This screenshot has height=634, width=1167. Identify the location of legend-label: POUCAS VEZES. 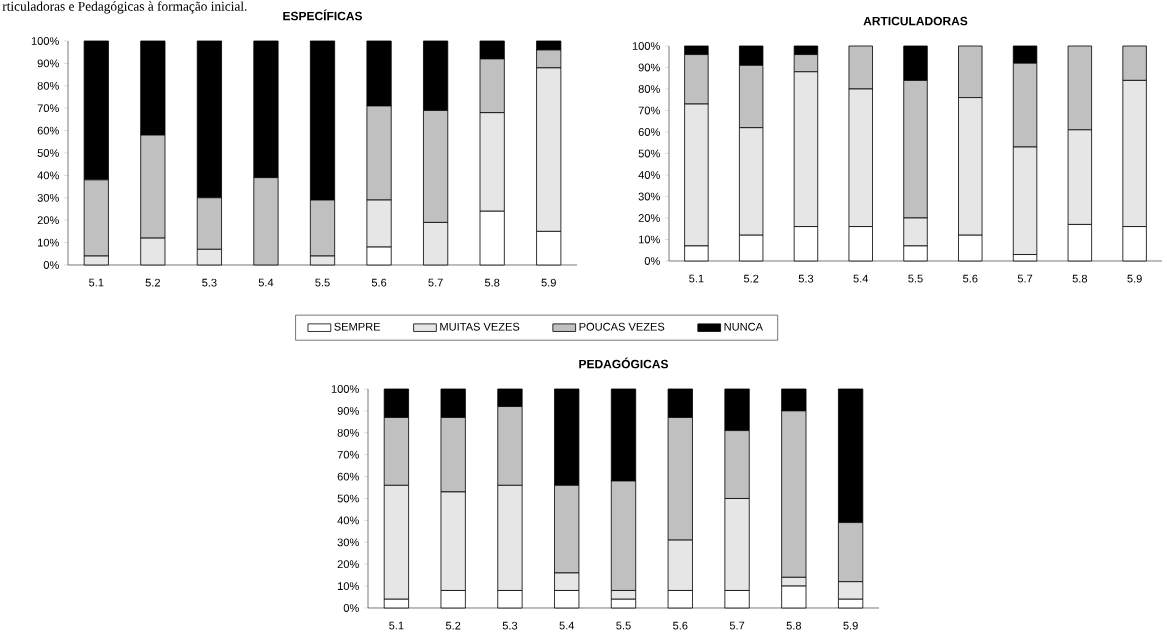
(622, 326).